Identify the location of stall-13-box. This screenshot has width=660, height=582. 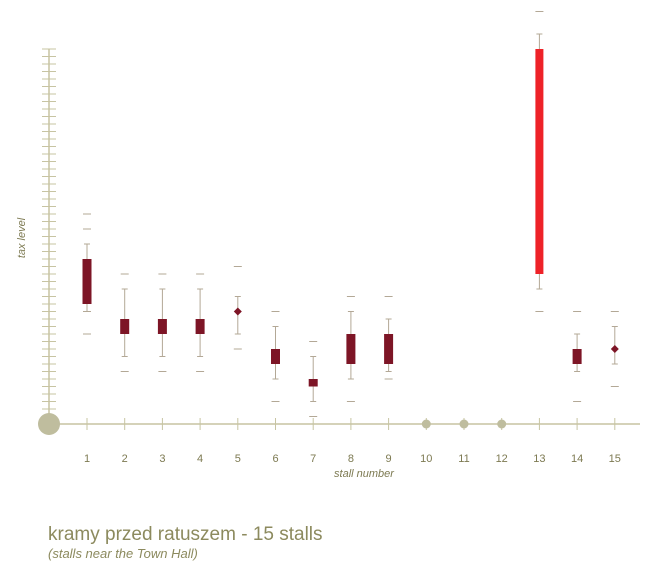
(539, 161).